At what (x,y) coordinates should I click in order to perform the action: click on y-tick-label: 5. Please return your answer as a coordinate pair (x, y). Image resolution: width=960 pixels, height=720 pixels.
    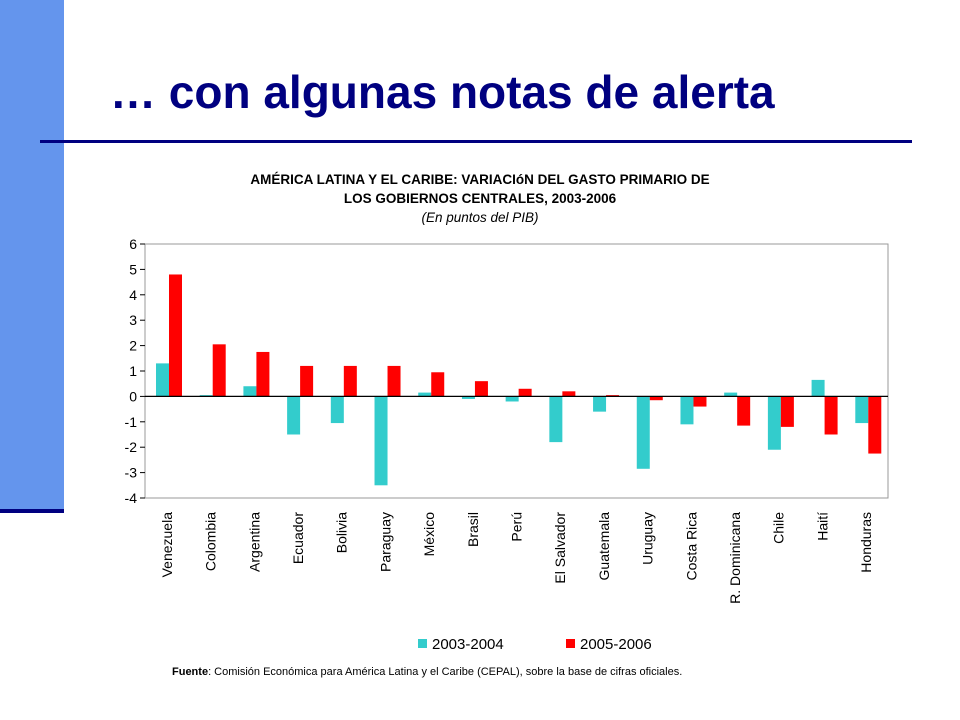
    Looking at the image, I should click on (133, 269).